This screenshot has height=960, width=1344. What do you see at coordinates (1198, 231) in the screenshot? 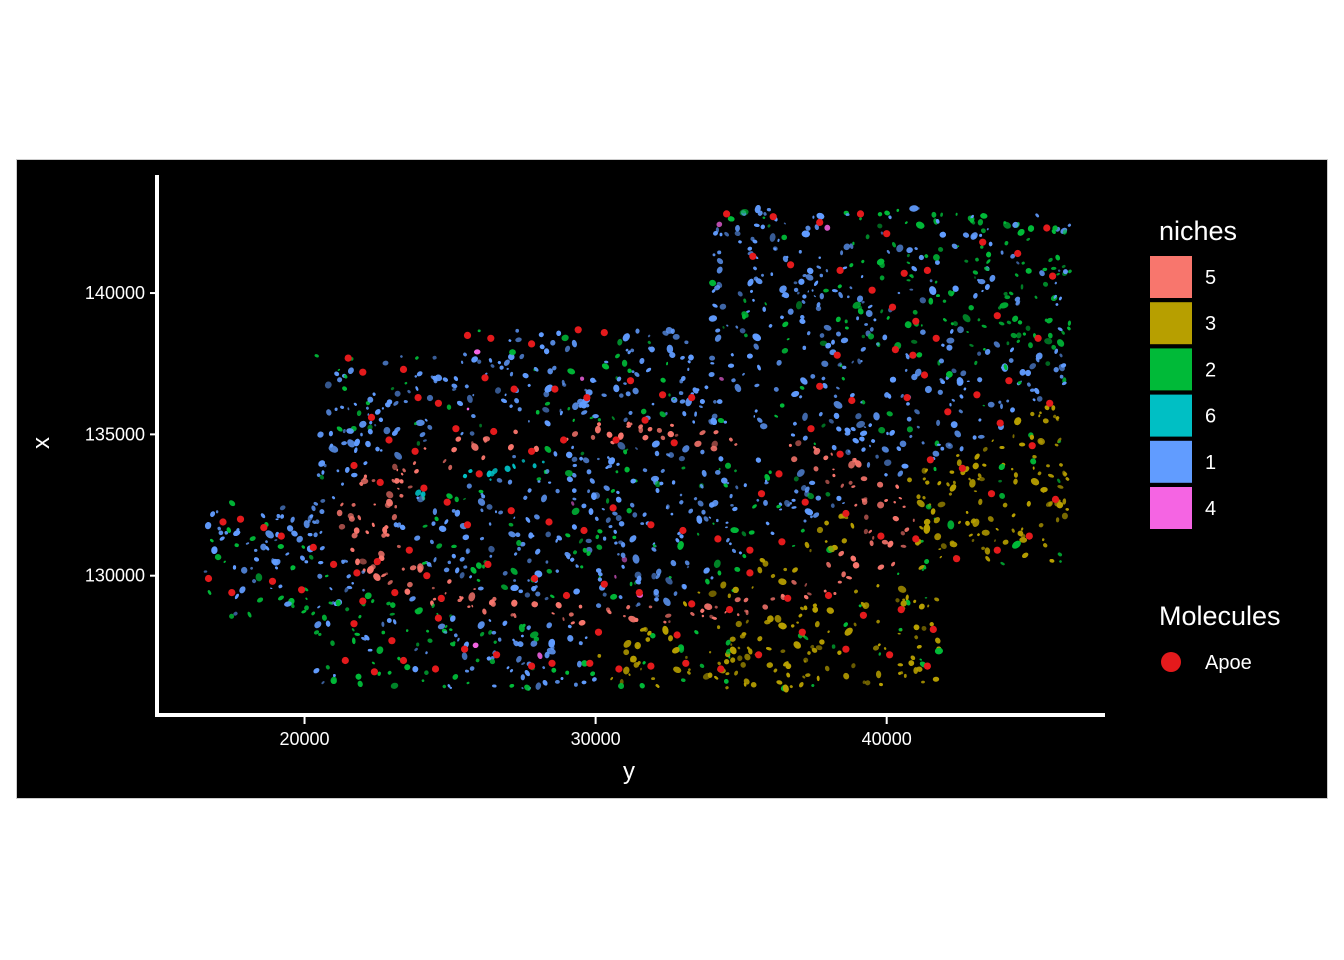
I see `niches-legend-title: niches` at bounding box center [1198, 231].